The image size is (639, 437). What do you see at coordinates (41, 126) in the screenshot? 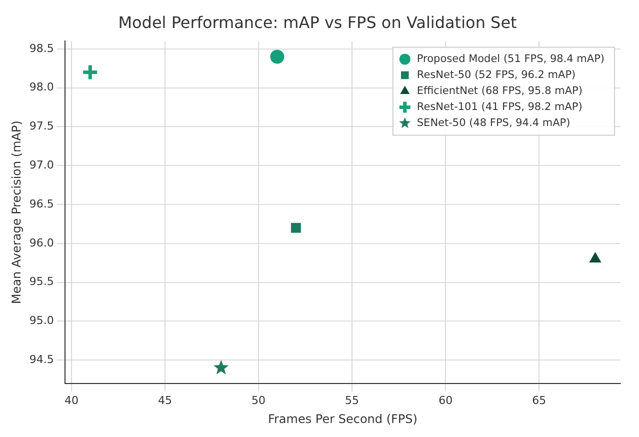
I see `y-tick-label: 97.5` at bounding box center [41, 126].